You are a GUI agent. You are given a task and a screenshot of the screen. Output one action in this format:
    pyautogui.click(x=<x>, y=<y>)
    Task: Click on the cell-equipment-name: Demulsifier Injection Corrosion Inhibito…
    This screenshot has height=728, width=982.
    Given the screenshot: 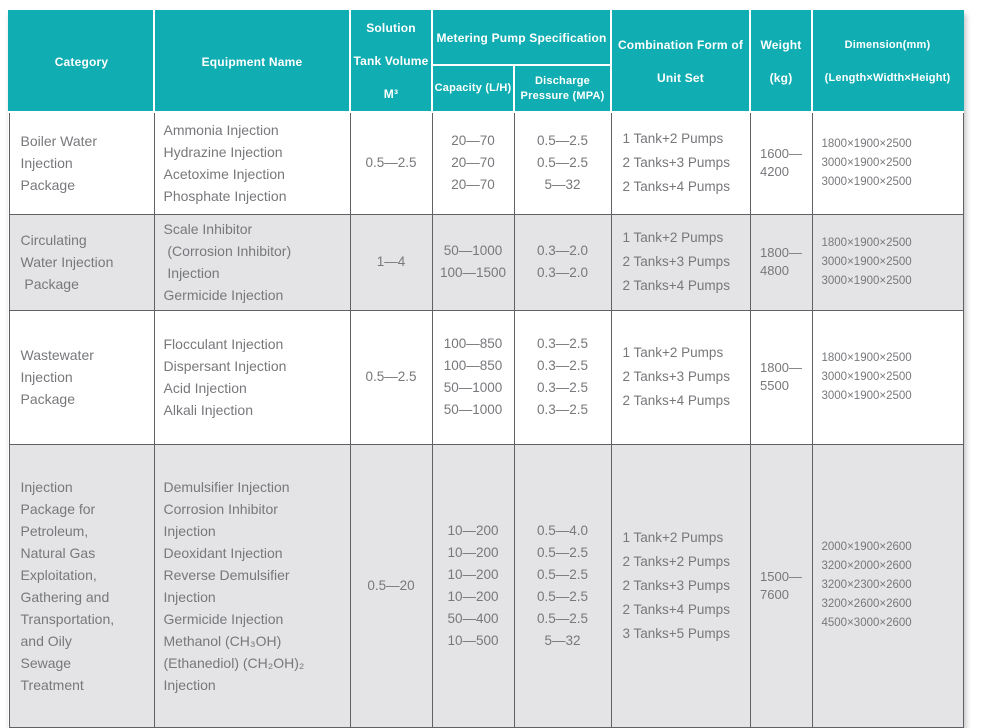 What is the action you would take?
    pyautogui.click(x=252, y=585)
    